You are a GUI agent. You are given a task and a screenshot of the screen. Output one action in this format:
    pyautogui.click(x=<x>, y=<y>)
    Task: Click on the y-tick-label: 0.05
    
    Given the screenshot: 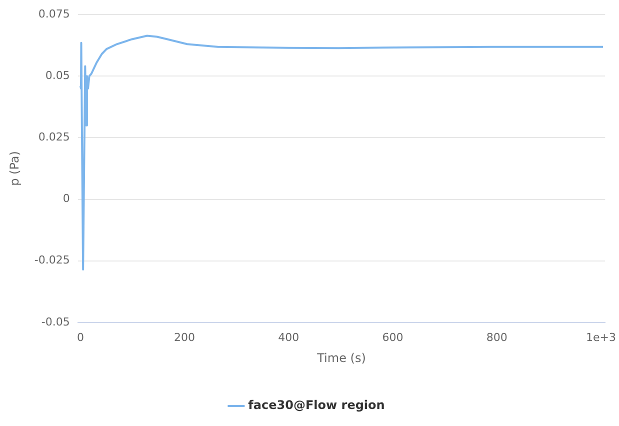 What is the action you would take?
    pyautogui.click(x=57, y=75)
    